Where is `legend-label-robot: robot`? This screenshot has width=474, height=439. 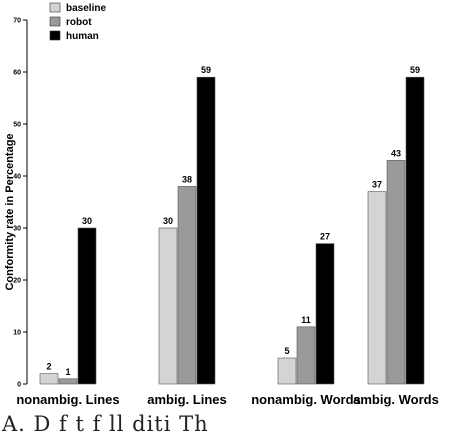
legend-label-robot: robot is located at coordinates (79, 22).